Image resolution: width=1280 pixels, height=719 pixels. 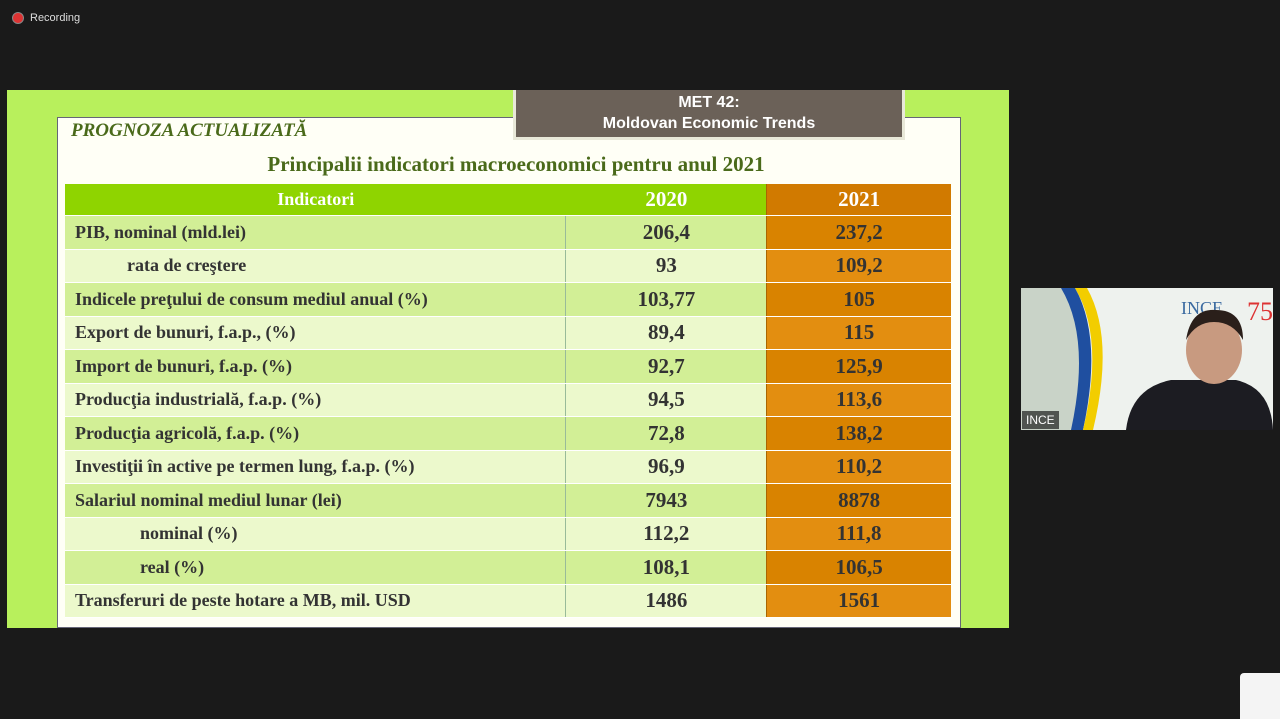 I want to click on value-cell: 103,77, so click(x=666, y=299).